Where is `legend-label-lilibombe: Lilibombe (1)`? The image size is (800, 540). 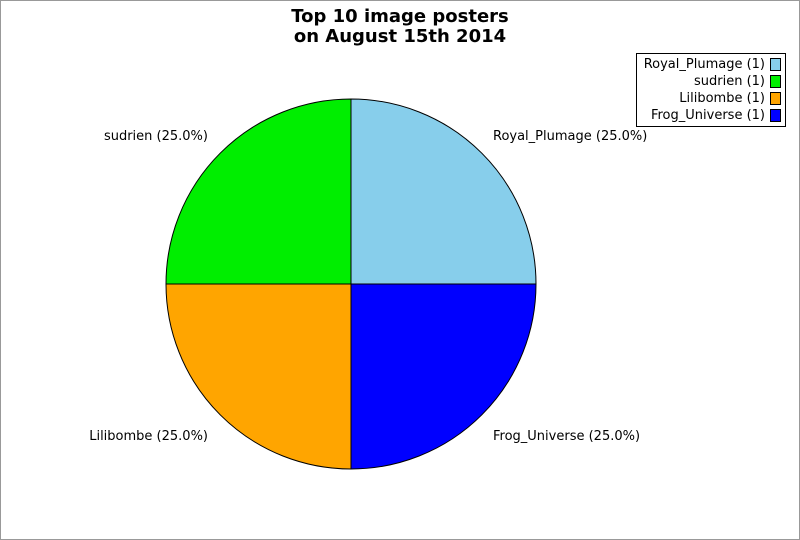
legend-label-lilibombe: Lilibombe (1) is located at coordinates (722, 98).